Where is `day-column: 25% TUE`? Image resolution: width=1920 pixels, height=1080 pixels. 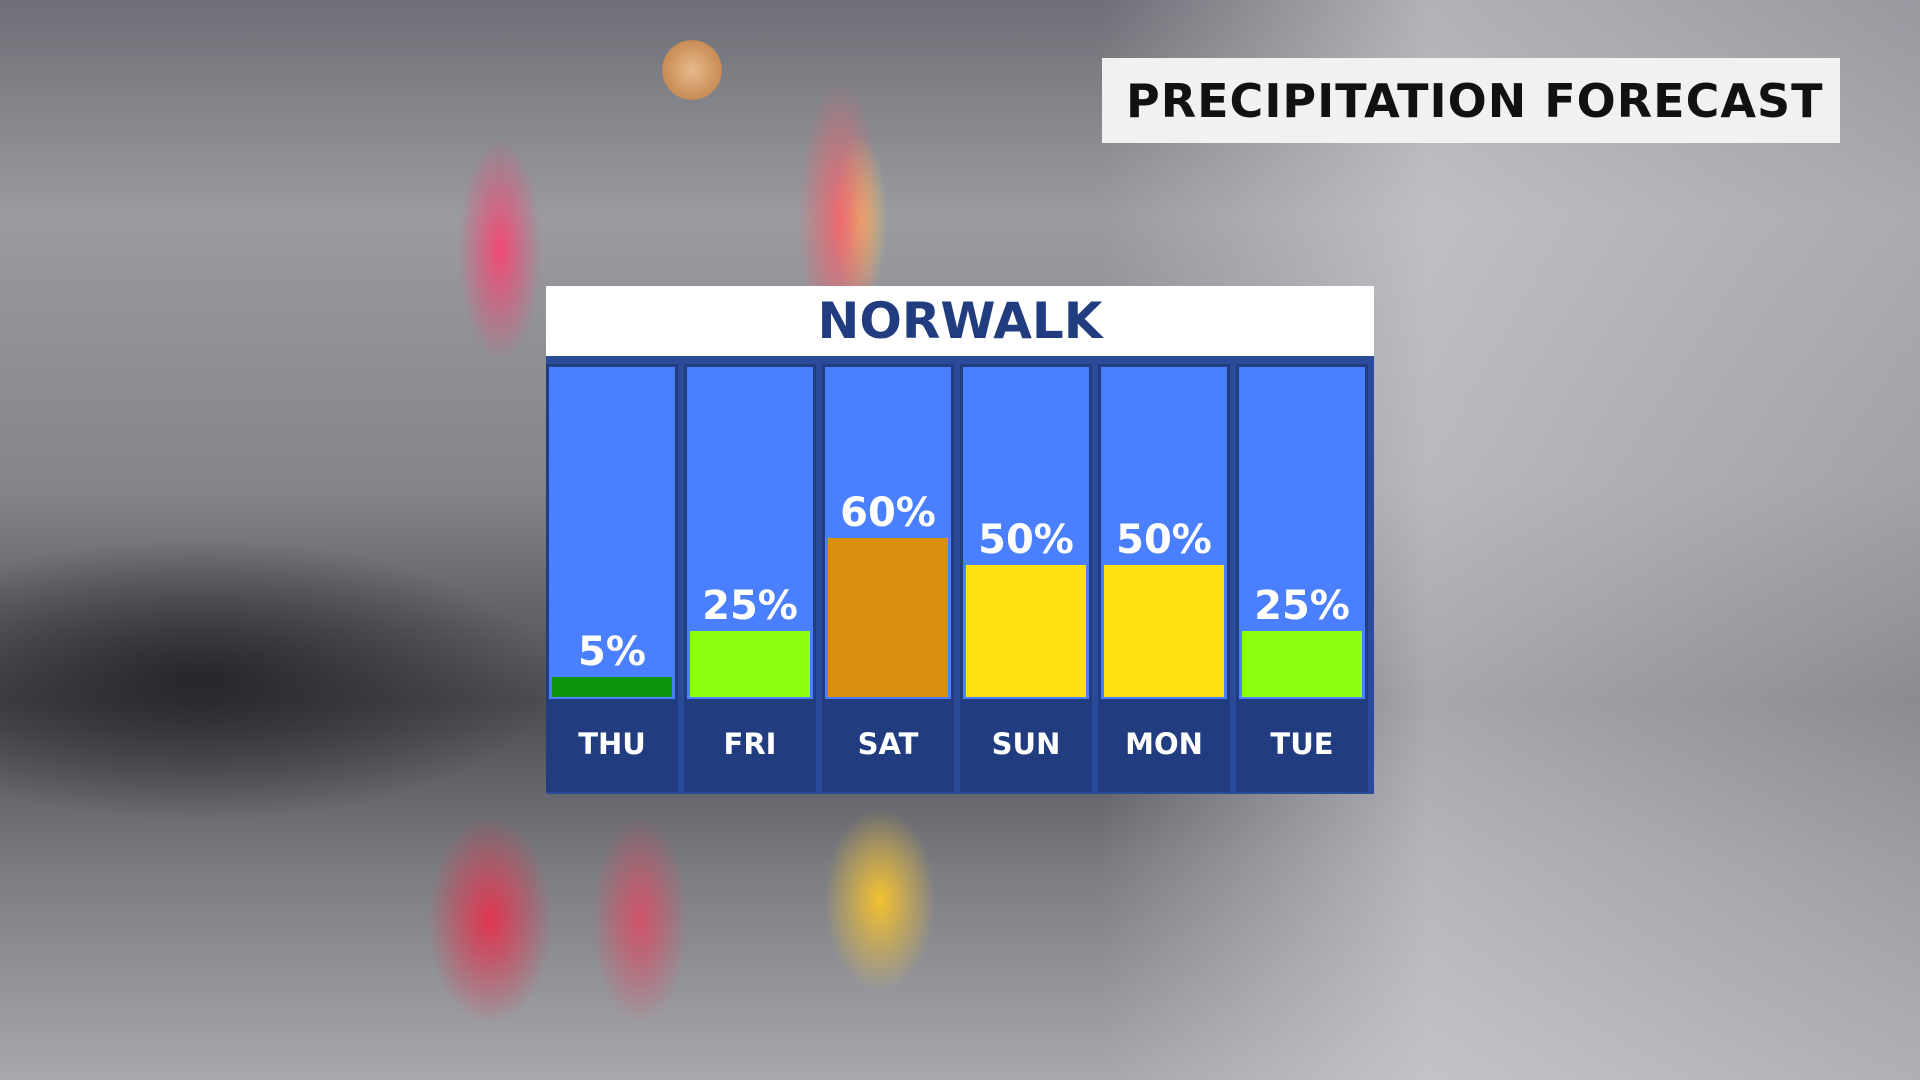 day-column: 25% TUE is located at coordinates (1302, 578).